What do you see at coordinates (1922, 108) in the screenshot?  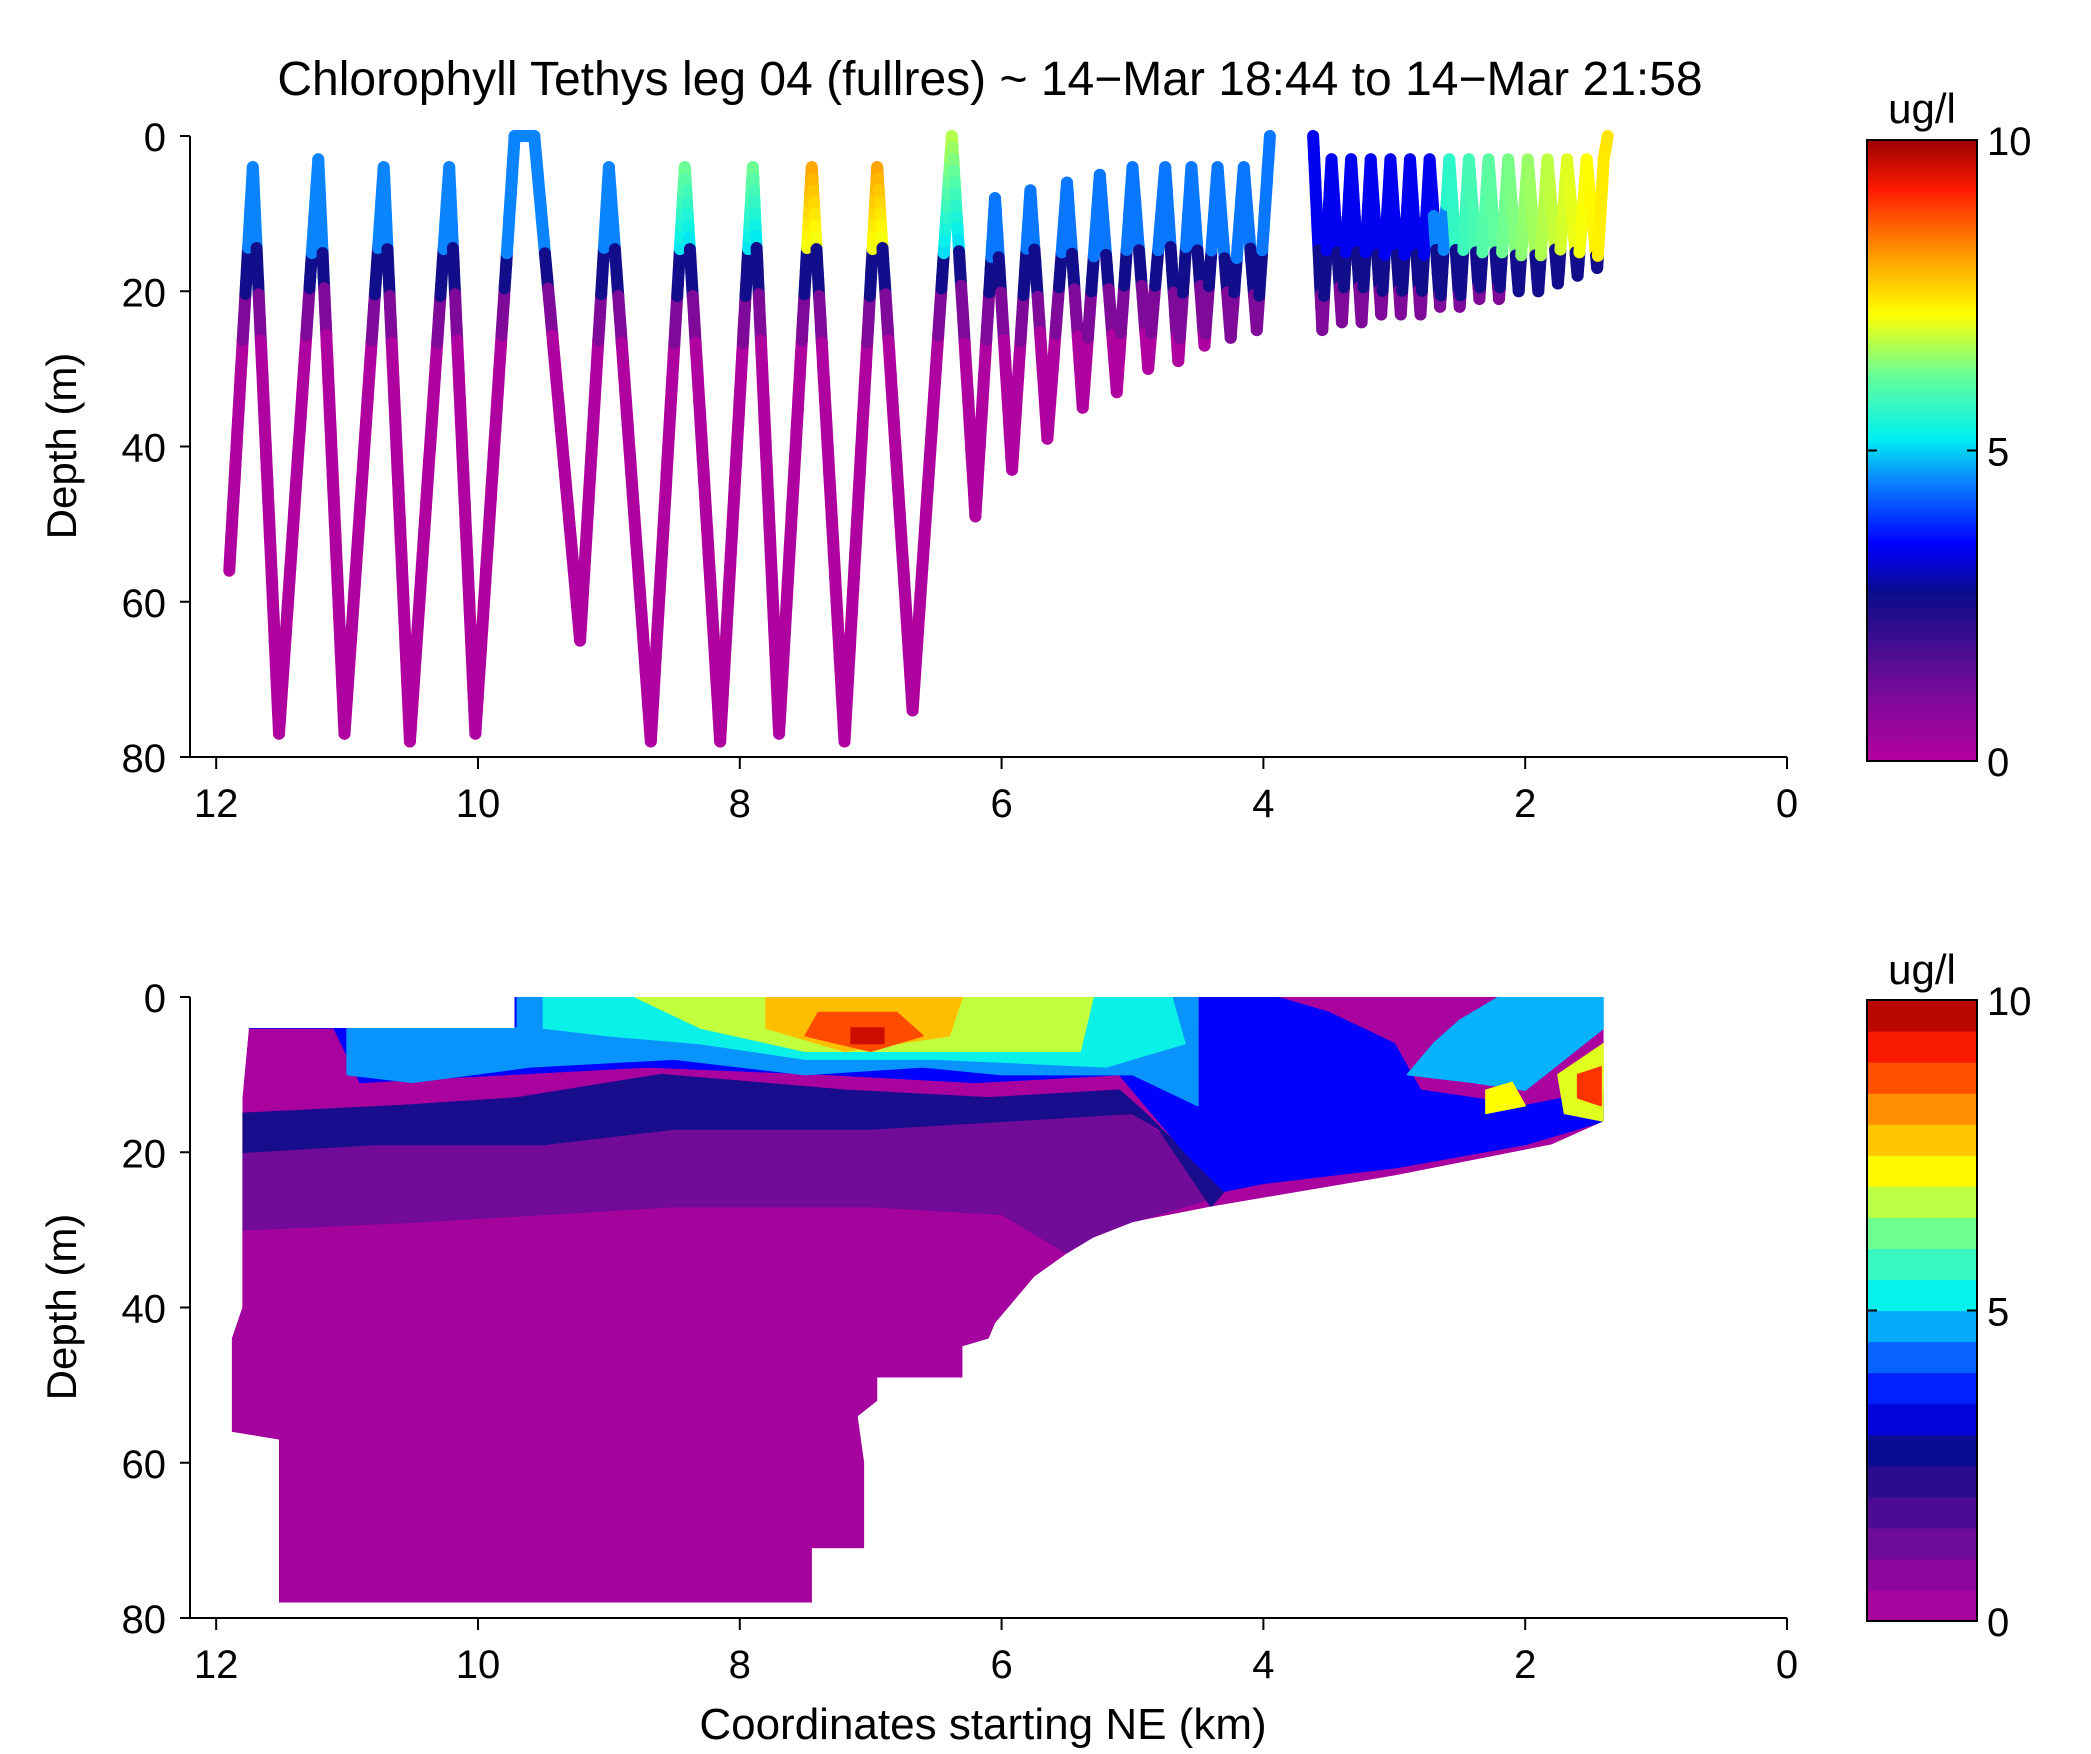 I see `top-colorbar-label: ug/l` at bounding box center [1922, 108].